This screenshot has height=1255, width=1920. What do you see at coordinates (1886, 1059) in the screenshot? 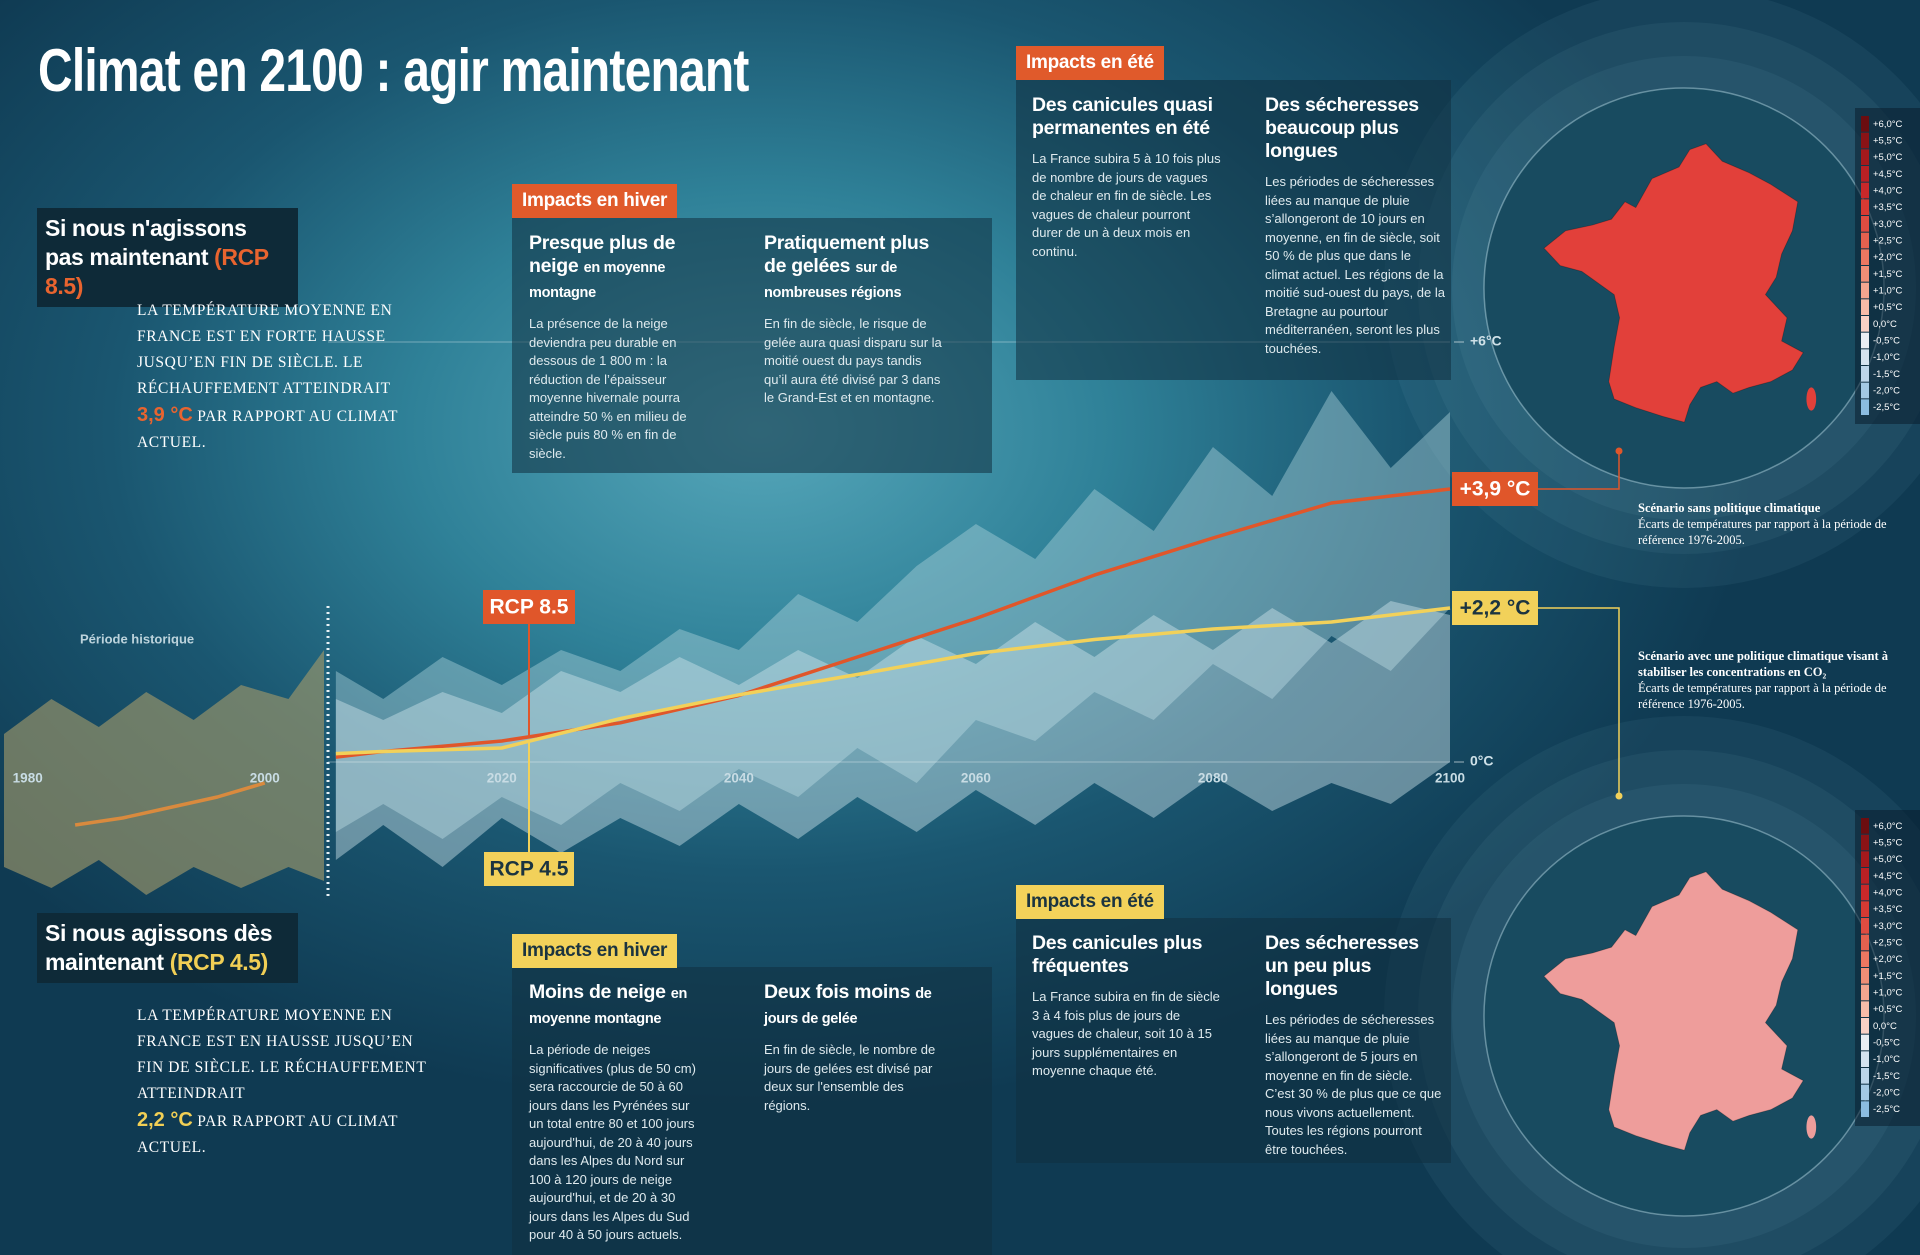
I see `scale-label: -1,0°C` at bounding box center [1886, 1059].